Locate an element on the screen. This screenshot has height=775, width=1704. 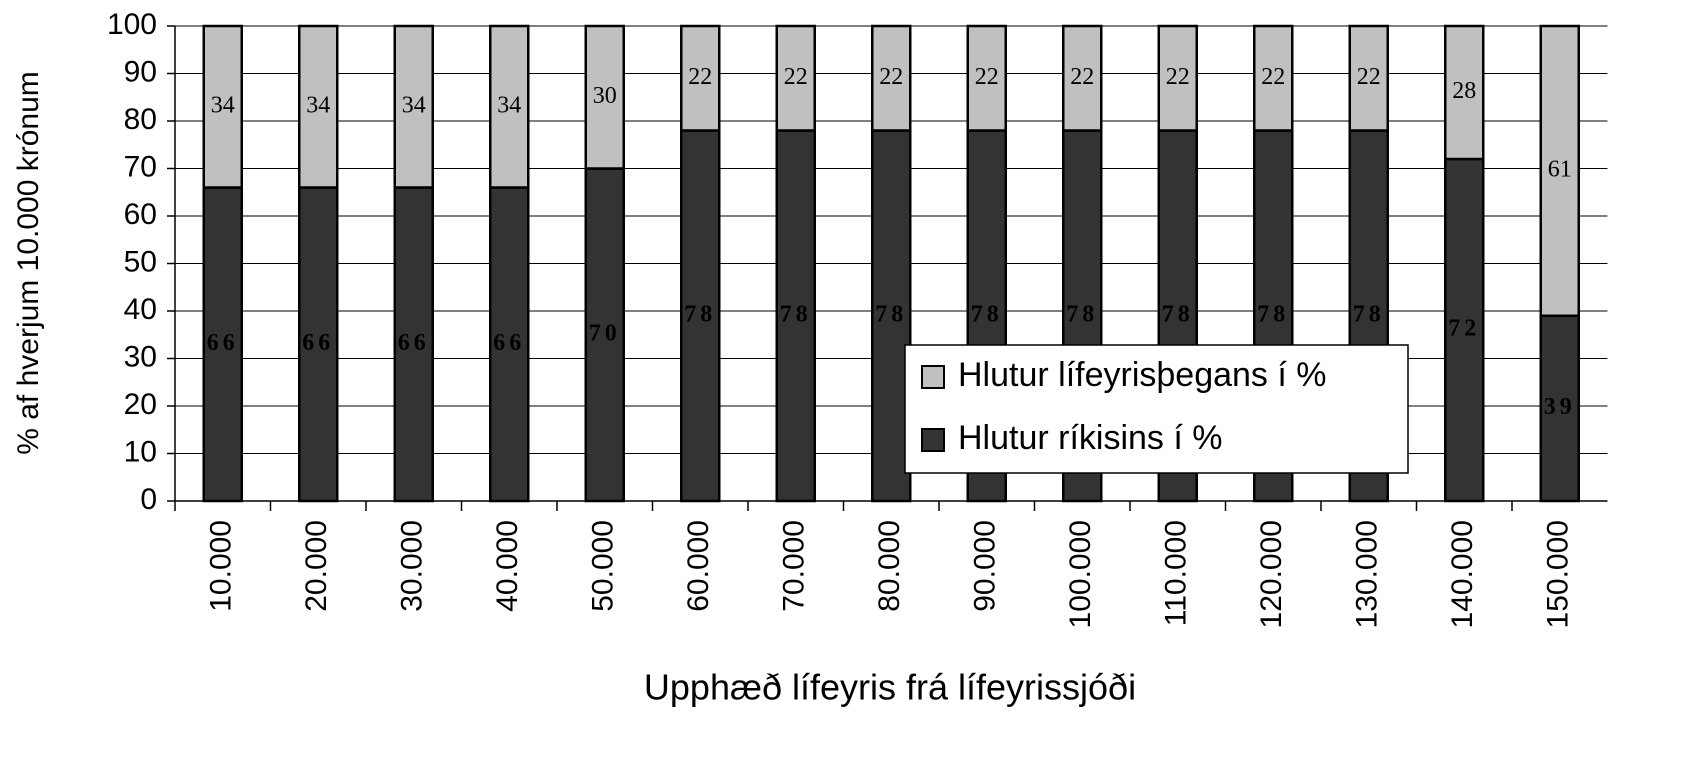
data-label: 30 is located at coordinates (605, 96).